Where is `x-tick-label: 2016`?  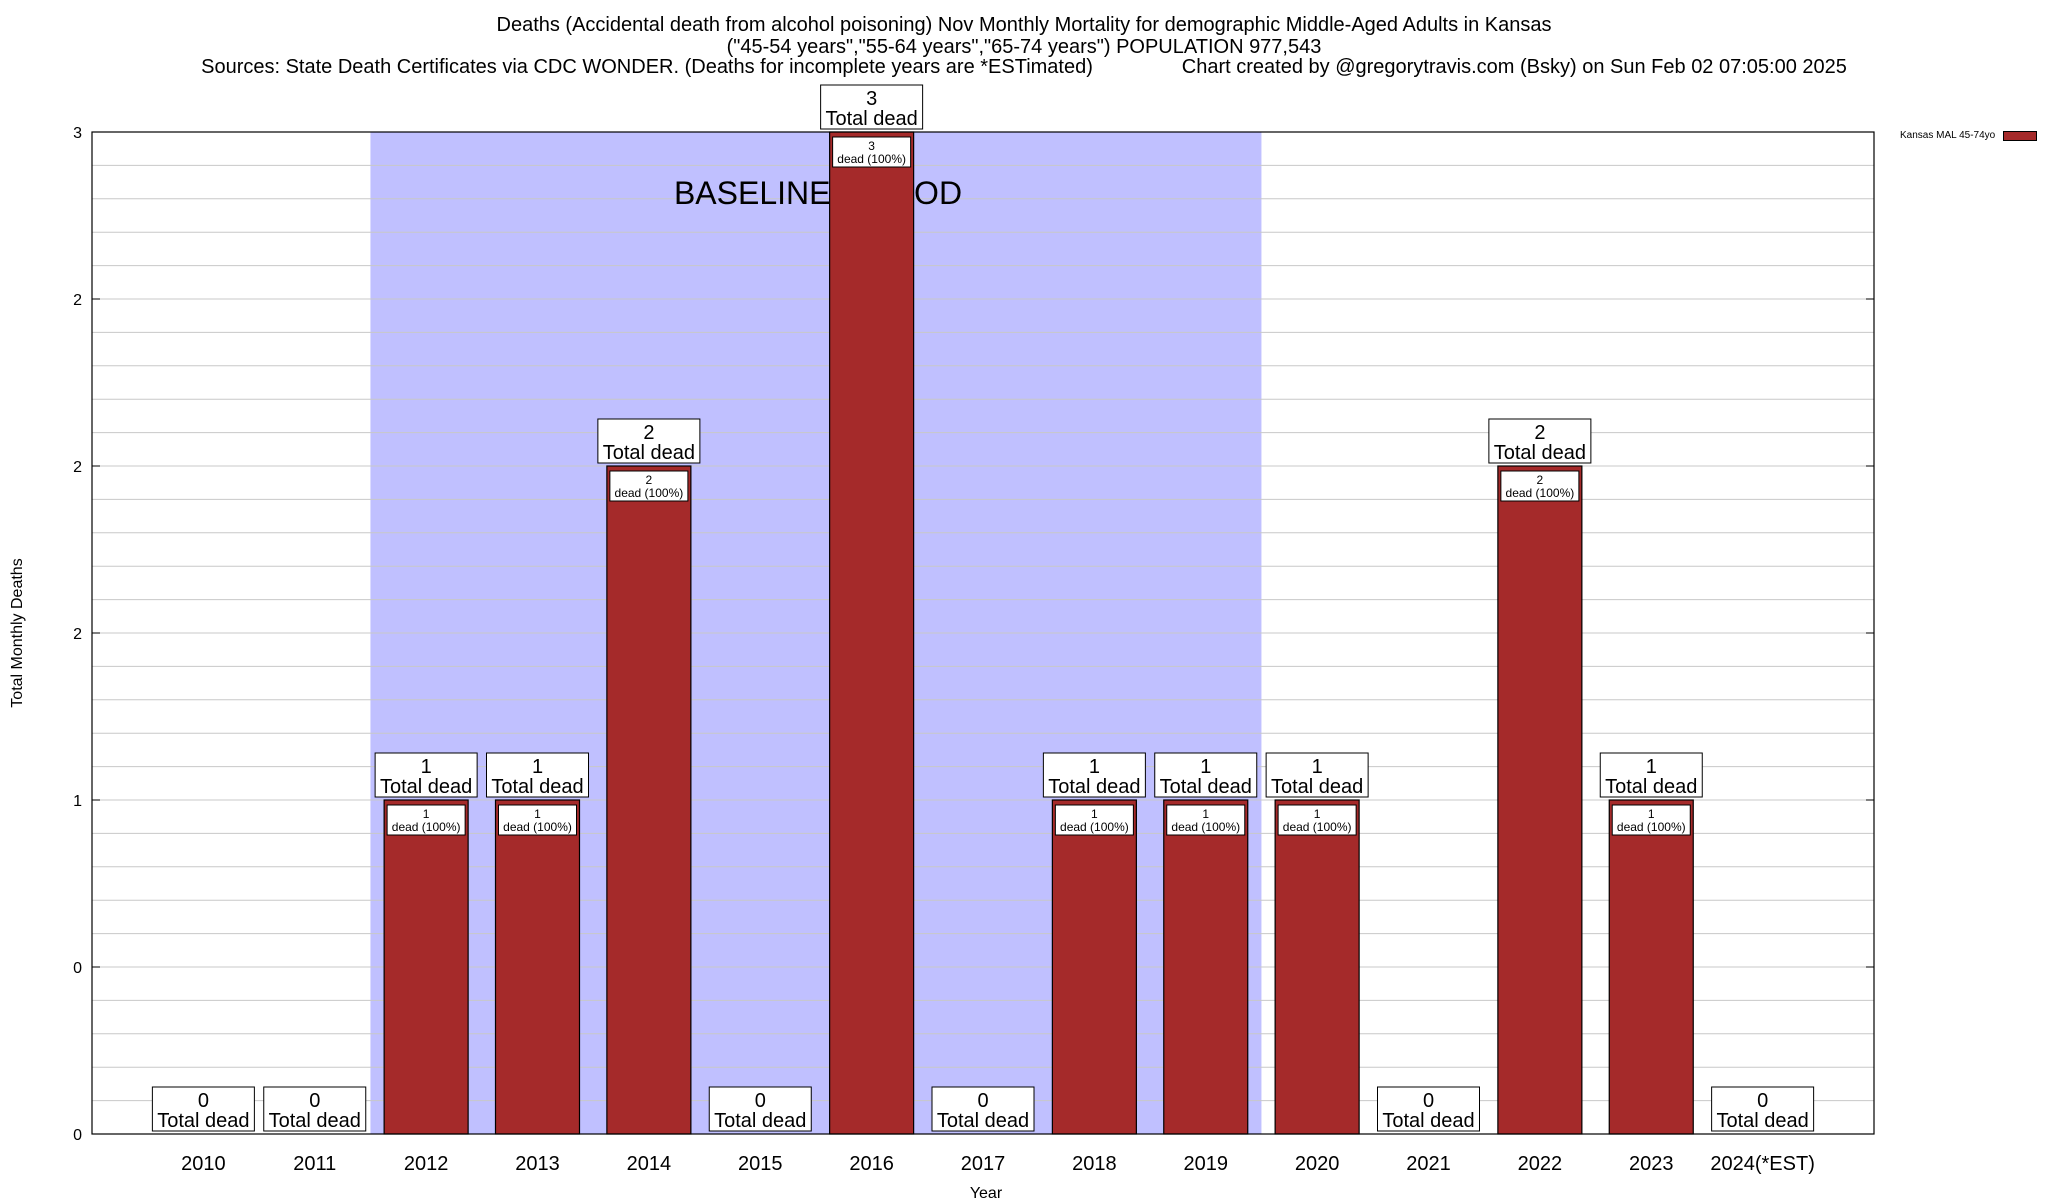
x-tick-label: 2016 is located at coordinates (871, 1164).